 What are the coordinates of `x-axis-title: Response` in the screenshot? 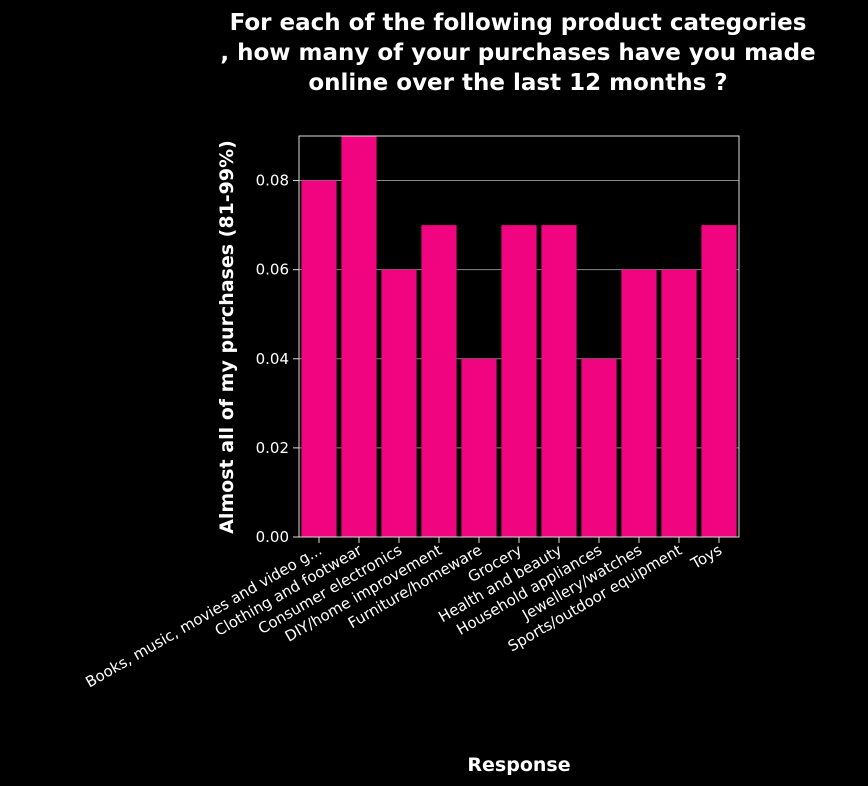 It's located at (518, 765).